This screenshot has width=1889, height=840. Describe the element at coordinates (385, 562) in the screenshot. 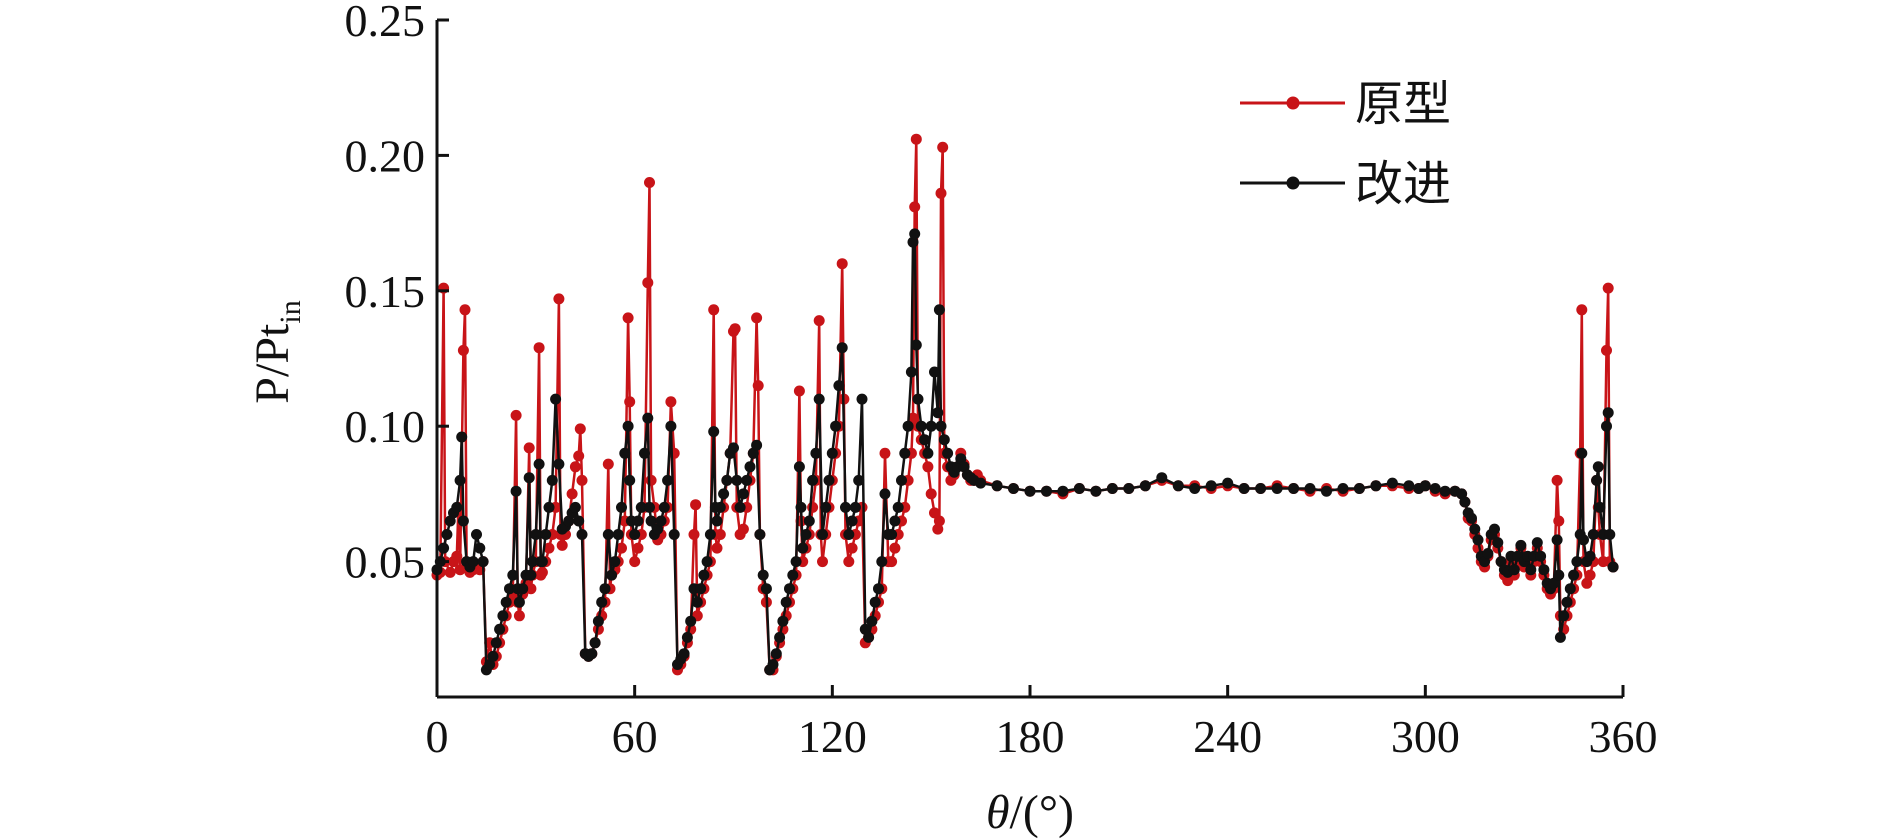

I see `y-tick-label: 0.05` at that location.